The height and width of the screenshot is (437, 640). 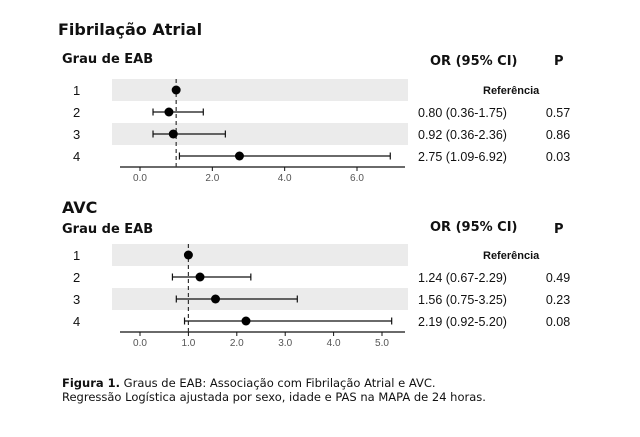 What do you see at coordinates (76, 90) in the screenshot?
I see `panel1-row-label: 1` at bounding box center [76, 90].